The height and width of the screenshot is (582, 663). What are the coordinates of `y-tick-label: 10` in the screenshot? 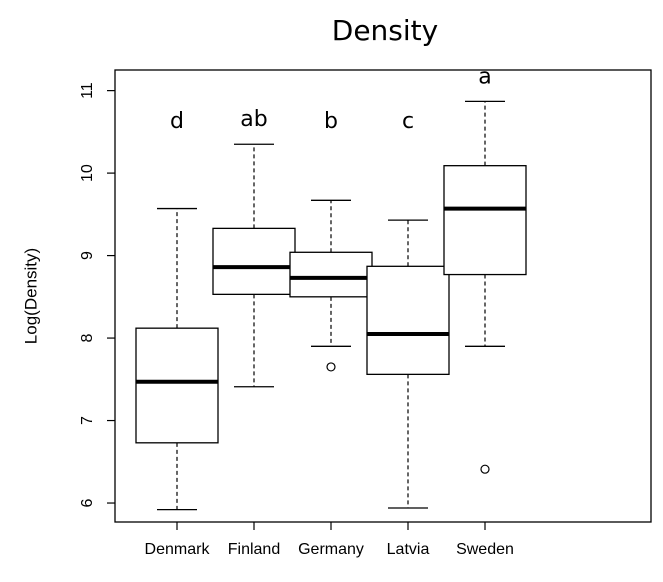 It's located at (87, 173).